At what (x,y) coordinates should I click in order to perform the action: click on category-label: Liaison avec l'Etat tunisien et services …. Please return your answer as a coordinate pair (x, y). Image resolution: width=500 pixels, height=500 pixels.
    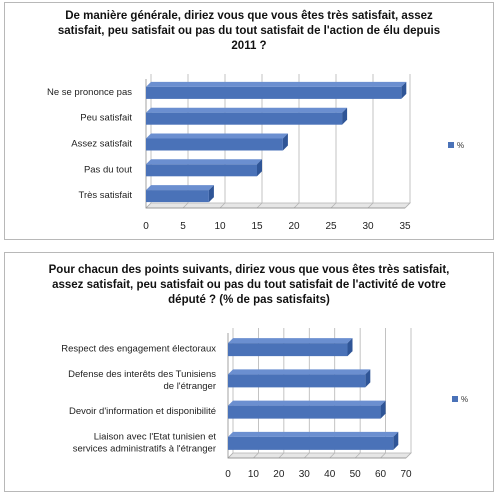
    Looking at the image, I should click on (145, 442).